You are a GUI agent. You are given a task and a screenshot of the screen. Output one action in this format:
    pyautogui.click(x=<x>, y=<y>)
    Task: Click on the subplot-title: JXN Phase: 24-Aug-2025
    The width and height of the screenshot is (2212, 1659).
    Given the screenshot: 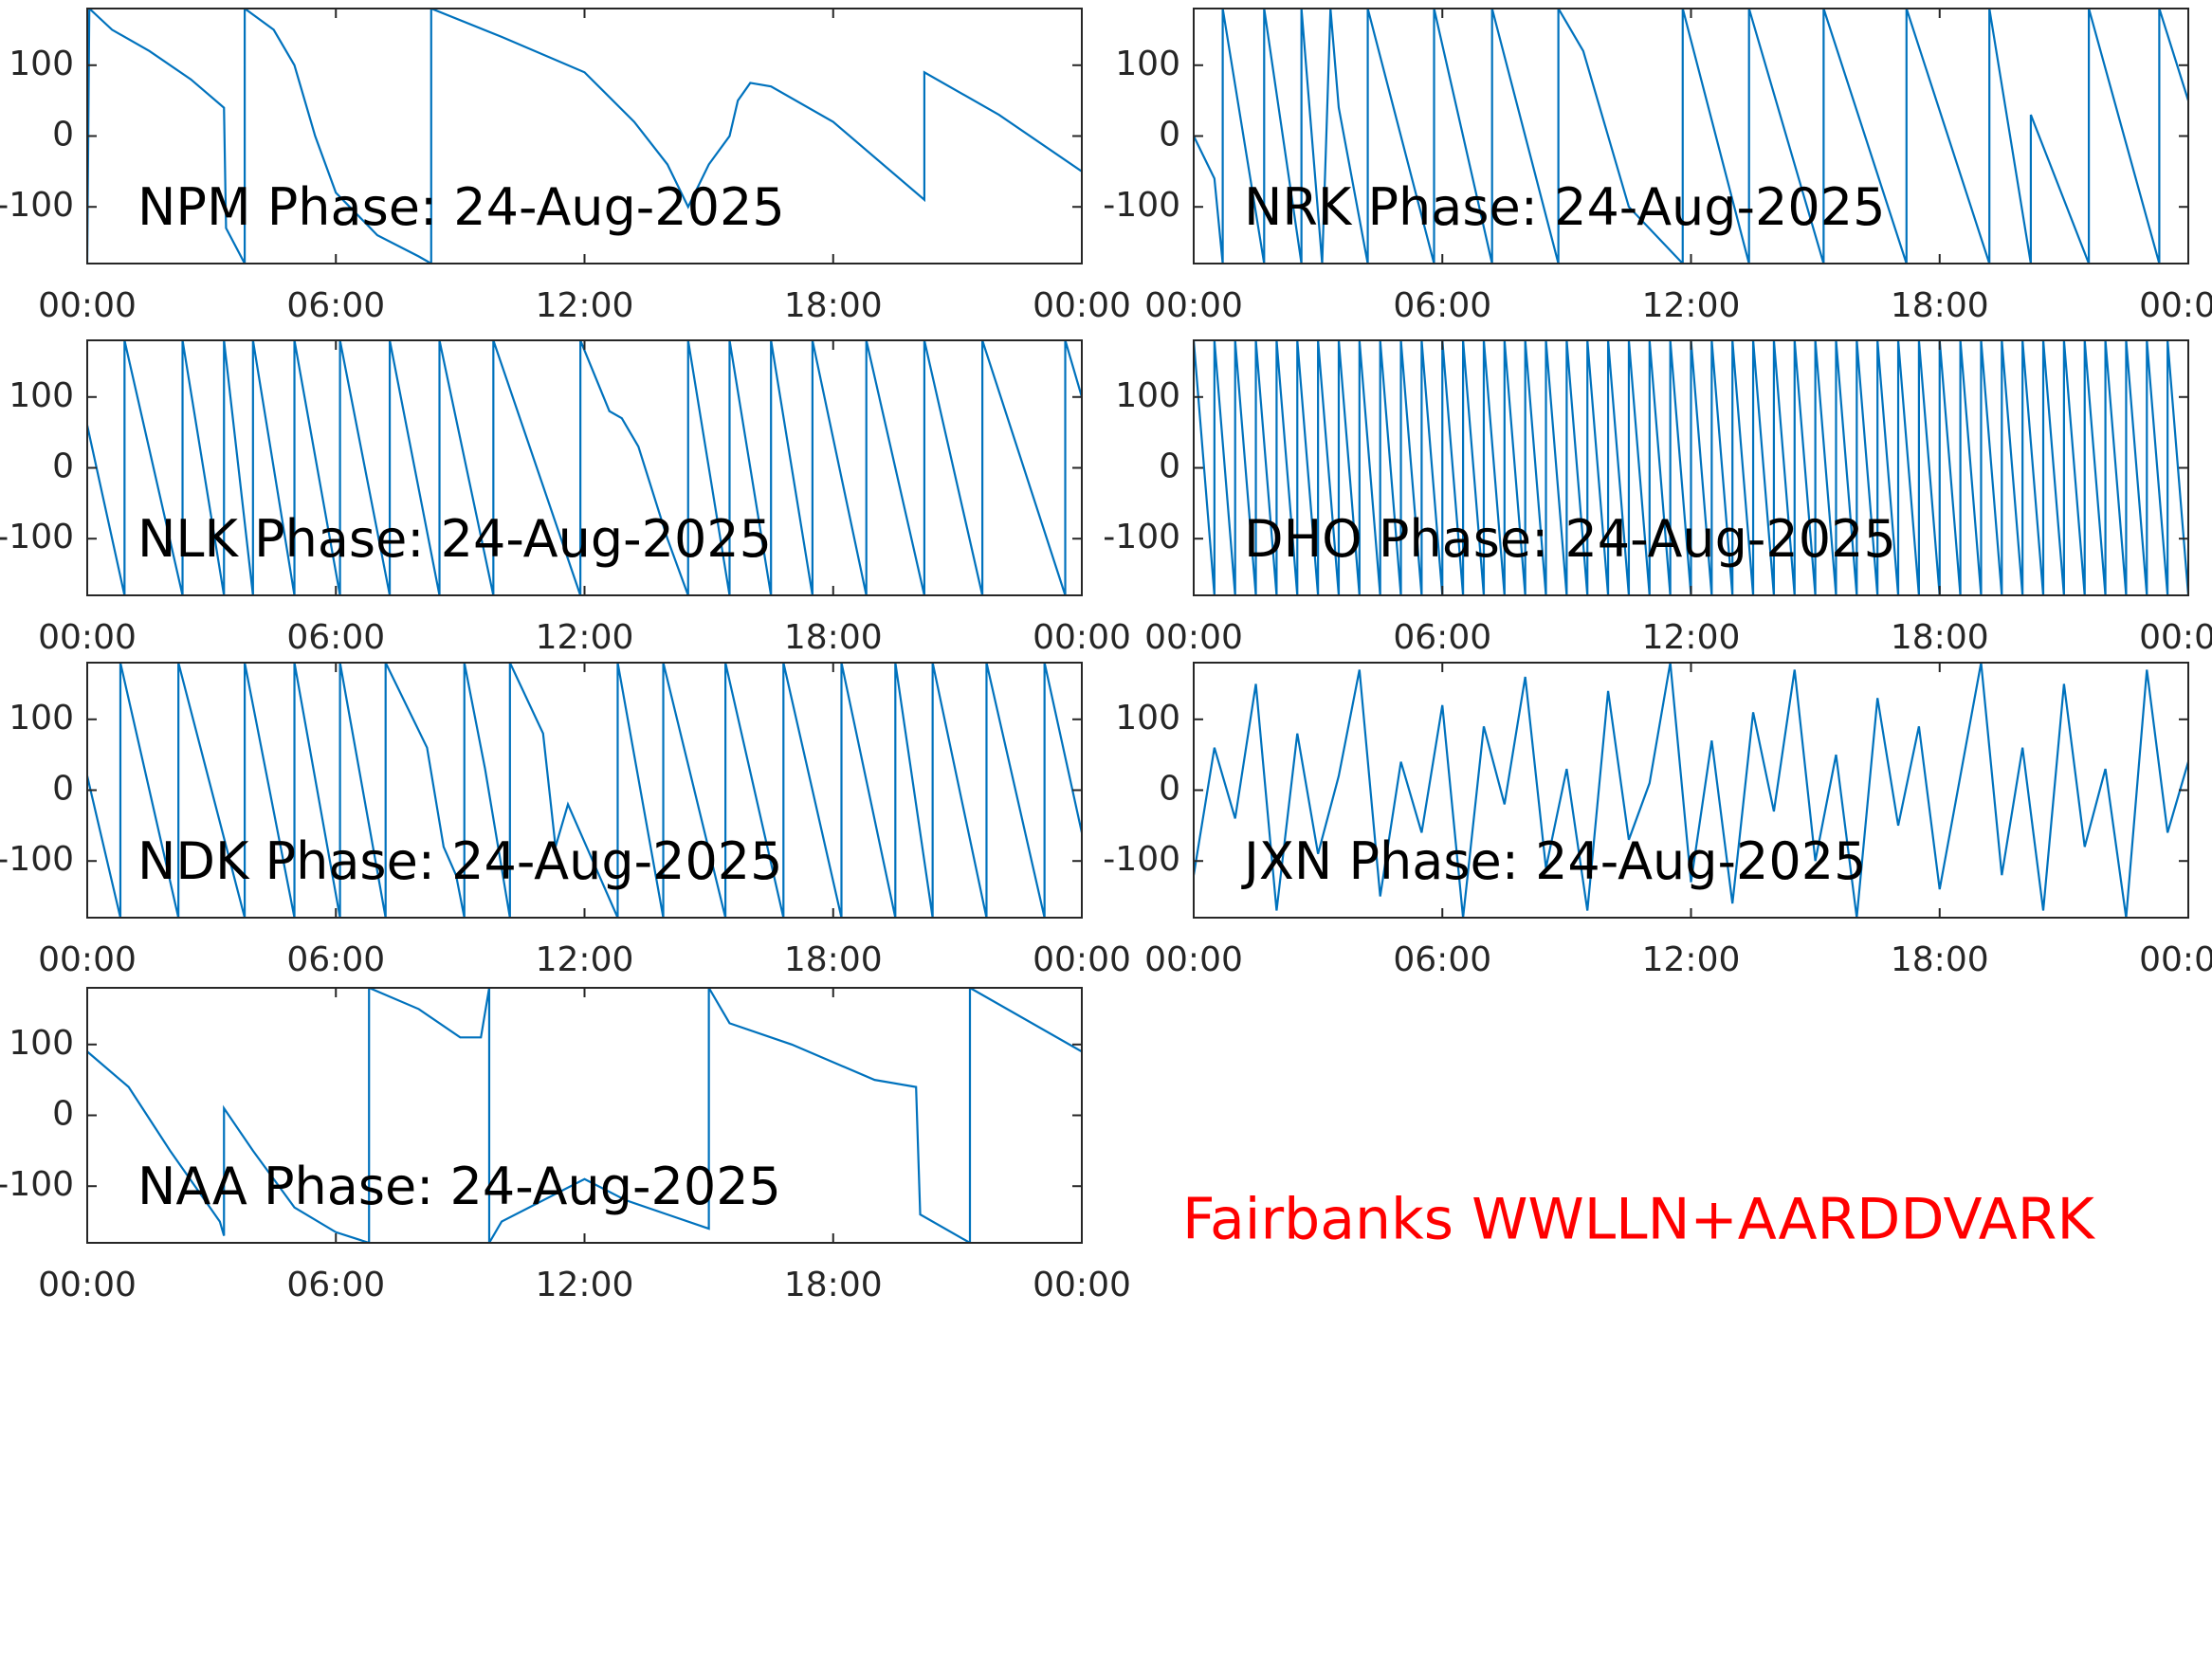 What is the action you would take?
    pyautogui.click(x=1553, y=861)
    